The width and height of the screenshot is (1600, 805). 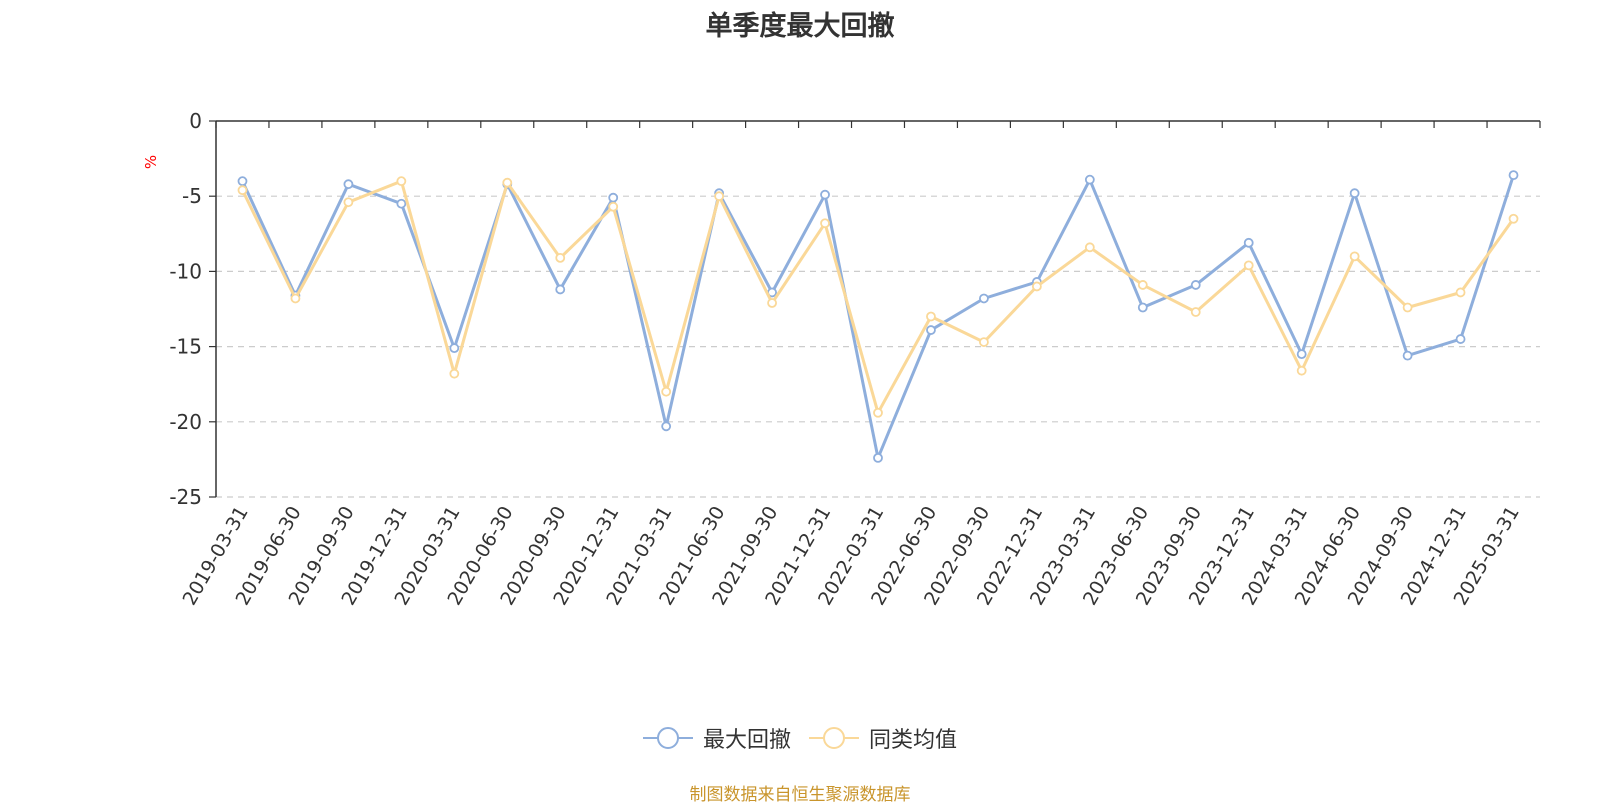 I want to click on y-axis-unit-label: %, so click(x=151, y=162).